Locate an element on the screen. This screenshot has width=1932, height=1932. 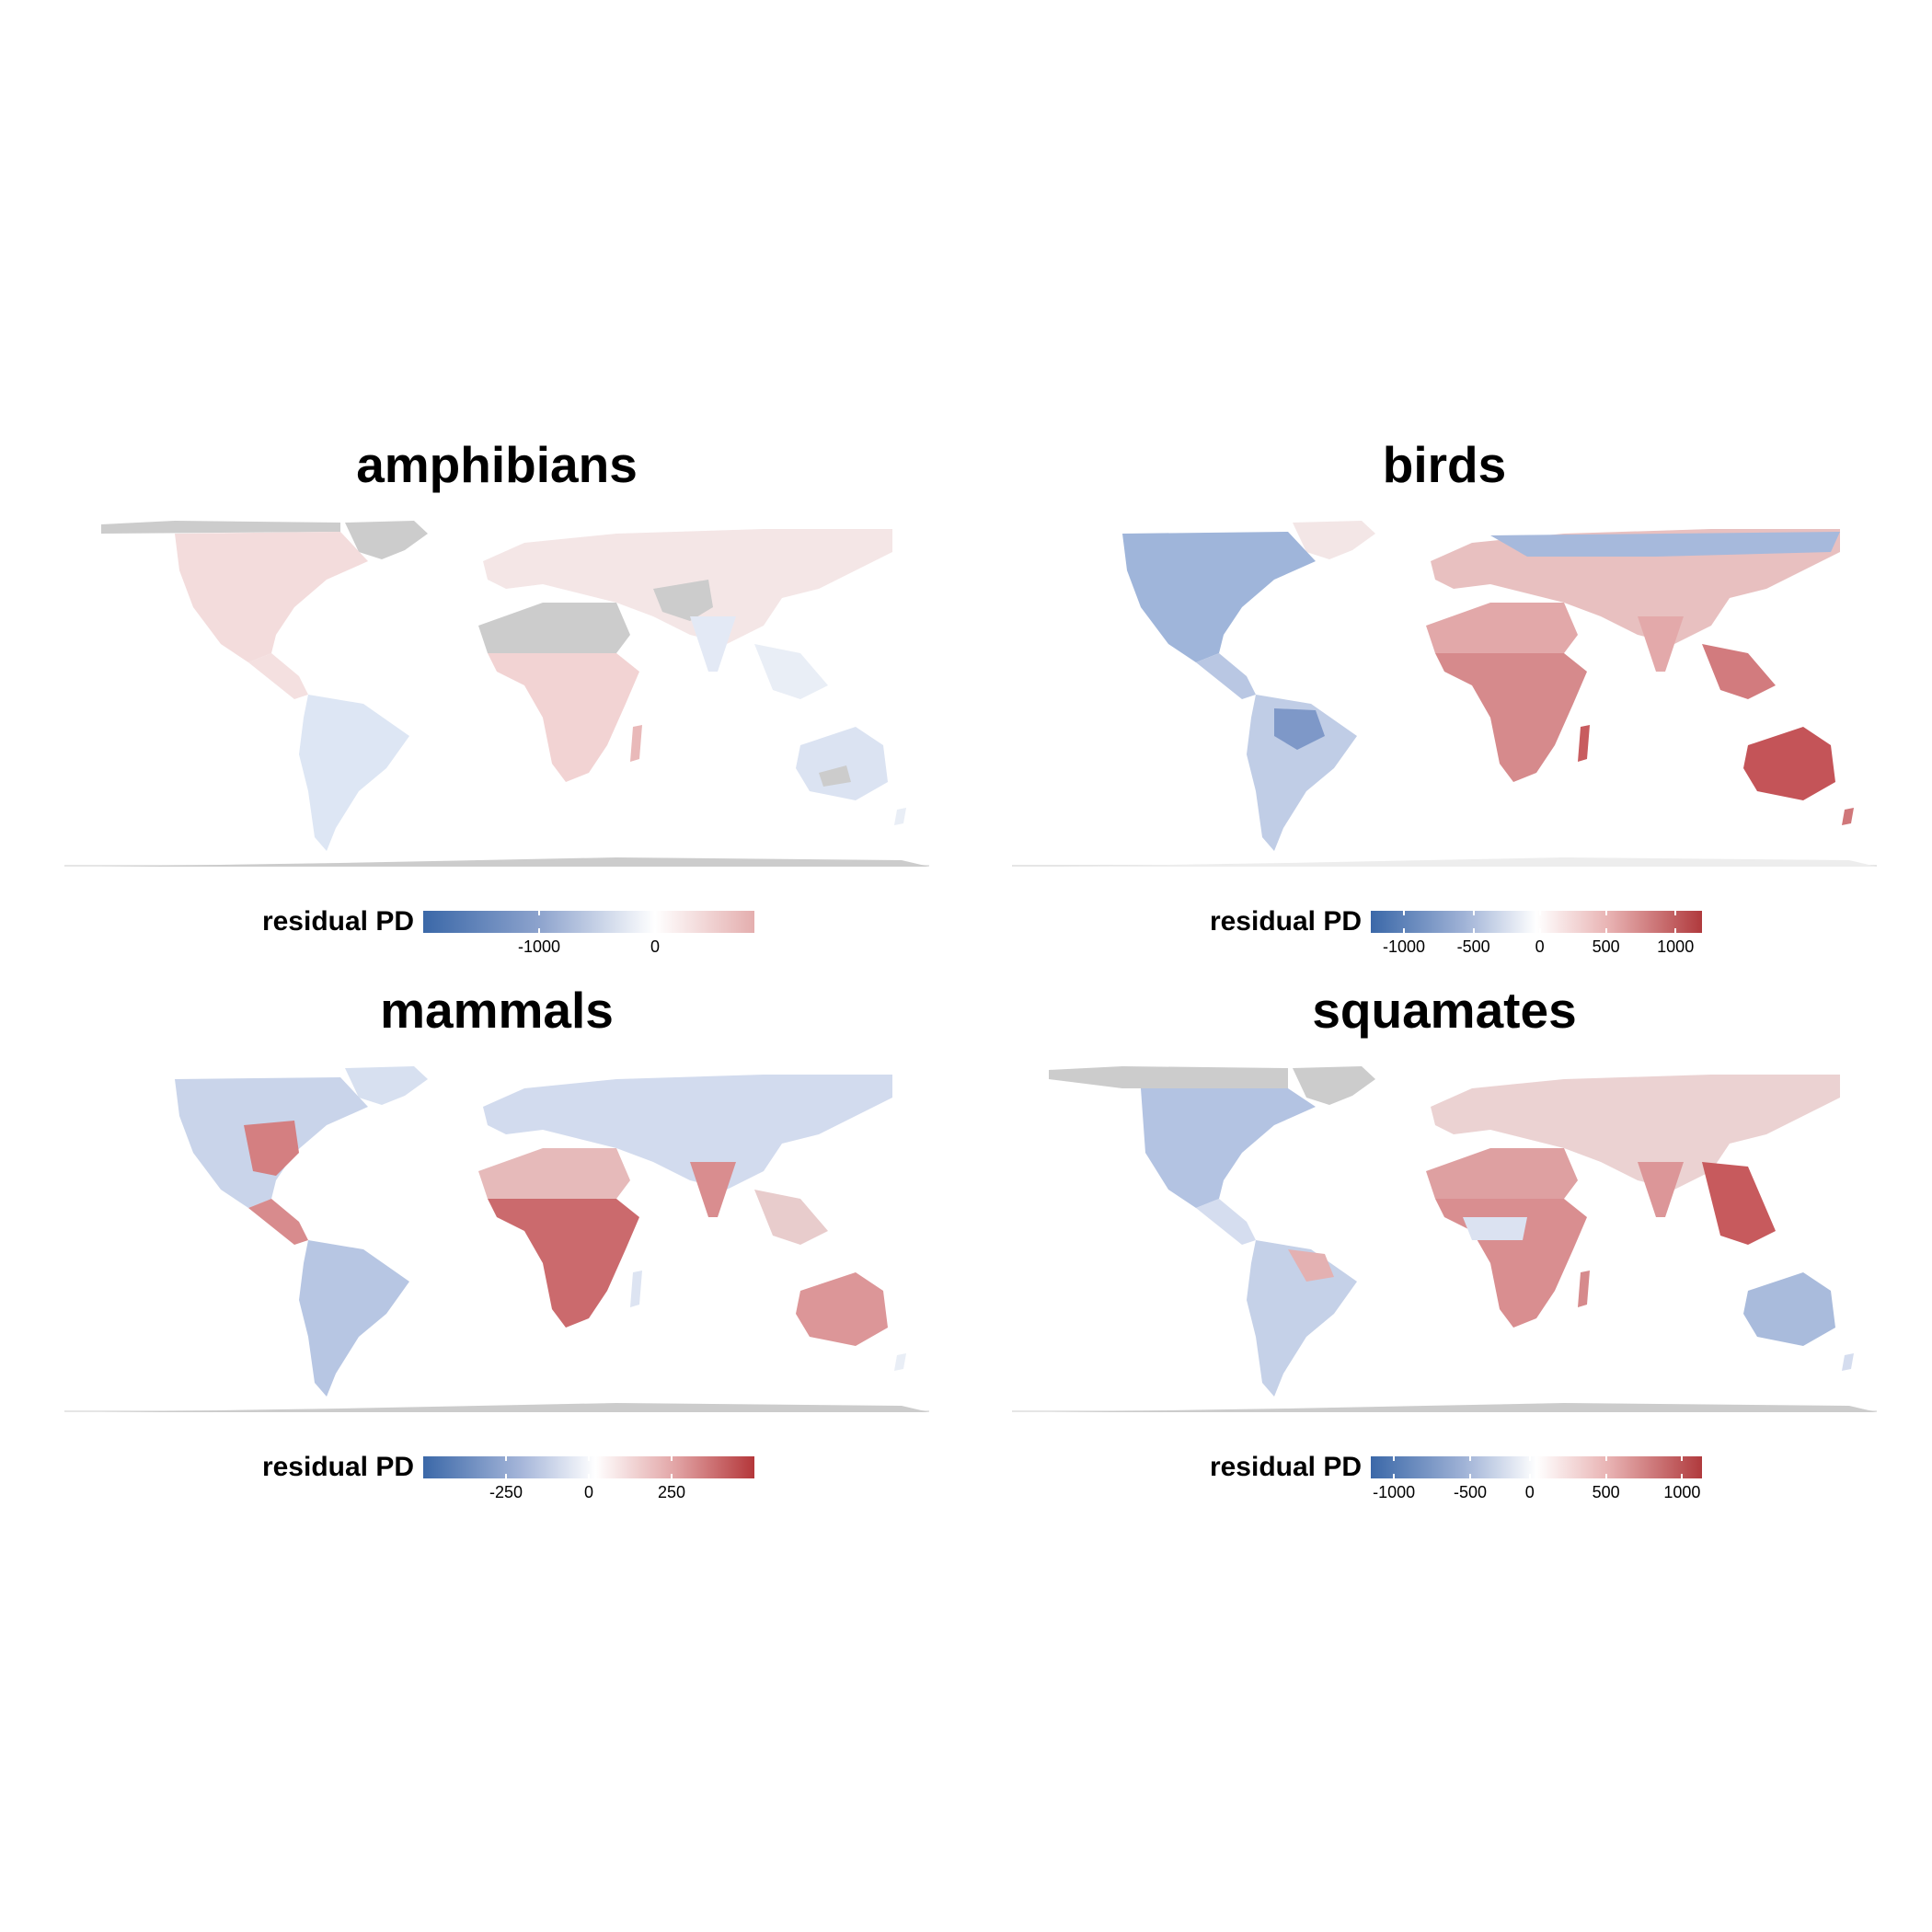
australia-no-data is located at coordinates (835, 776).